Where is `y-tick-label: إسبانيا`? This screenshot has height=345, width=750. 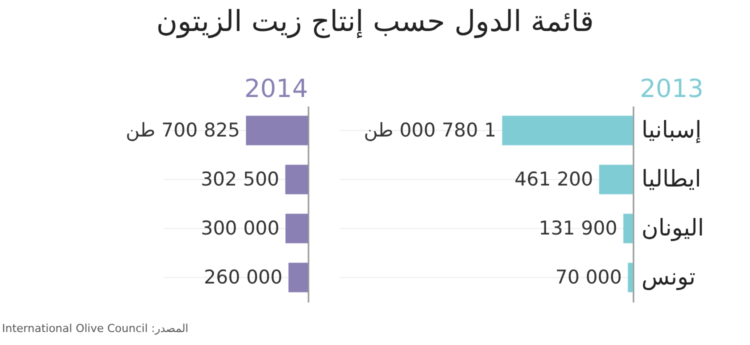 y-tick-label: إسبانيا is located at coordinates (672, 131).